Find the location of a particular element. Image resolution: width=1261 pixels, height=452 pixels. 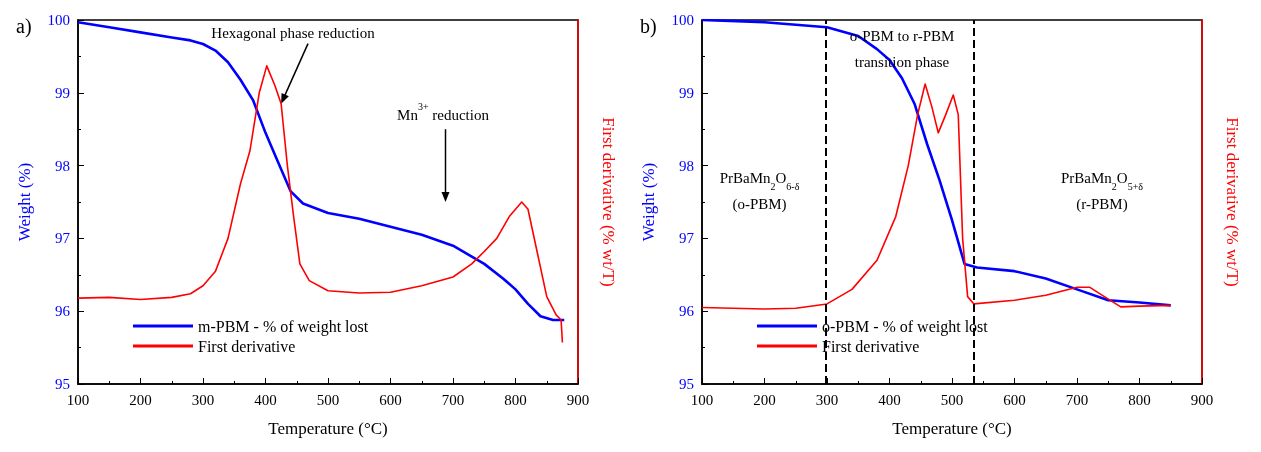

annotation: Hexagonal phase reduction is located at coordinates (293, 32).